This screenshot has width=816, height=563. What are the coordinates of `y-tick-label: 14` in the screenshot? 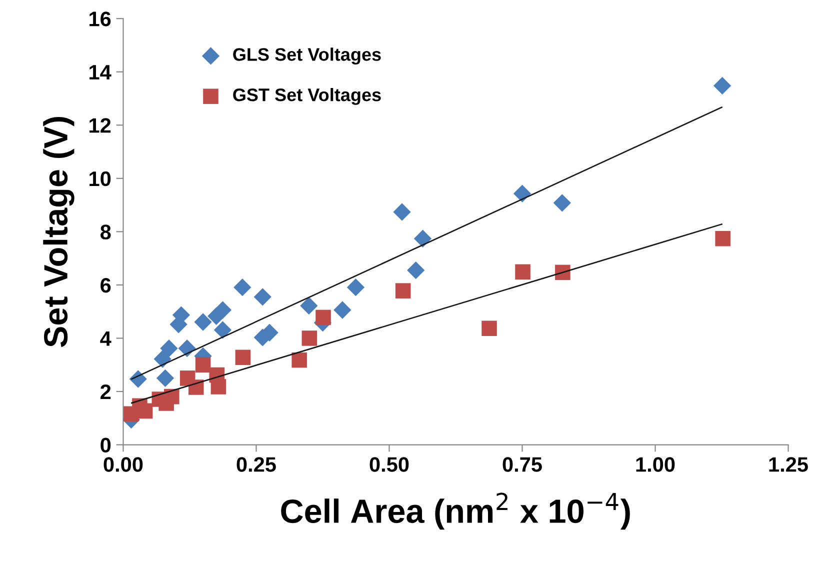 It's located at (101, 72).